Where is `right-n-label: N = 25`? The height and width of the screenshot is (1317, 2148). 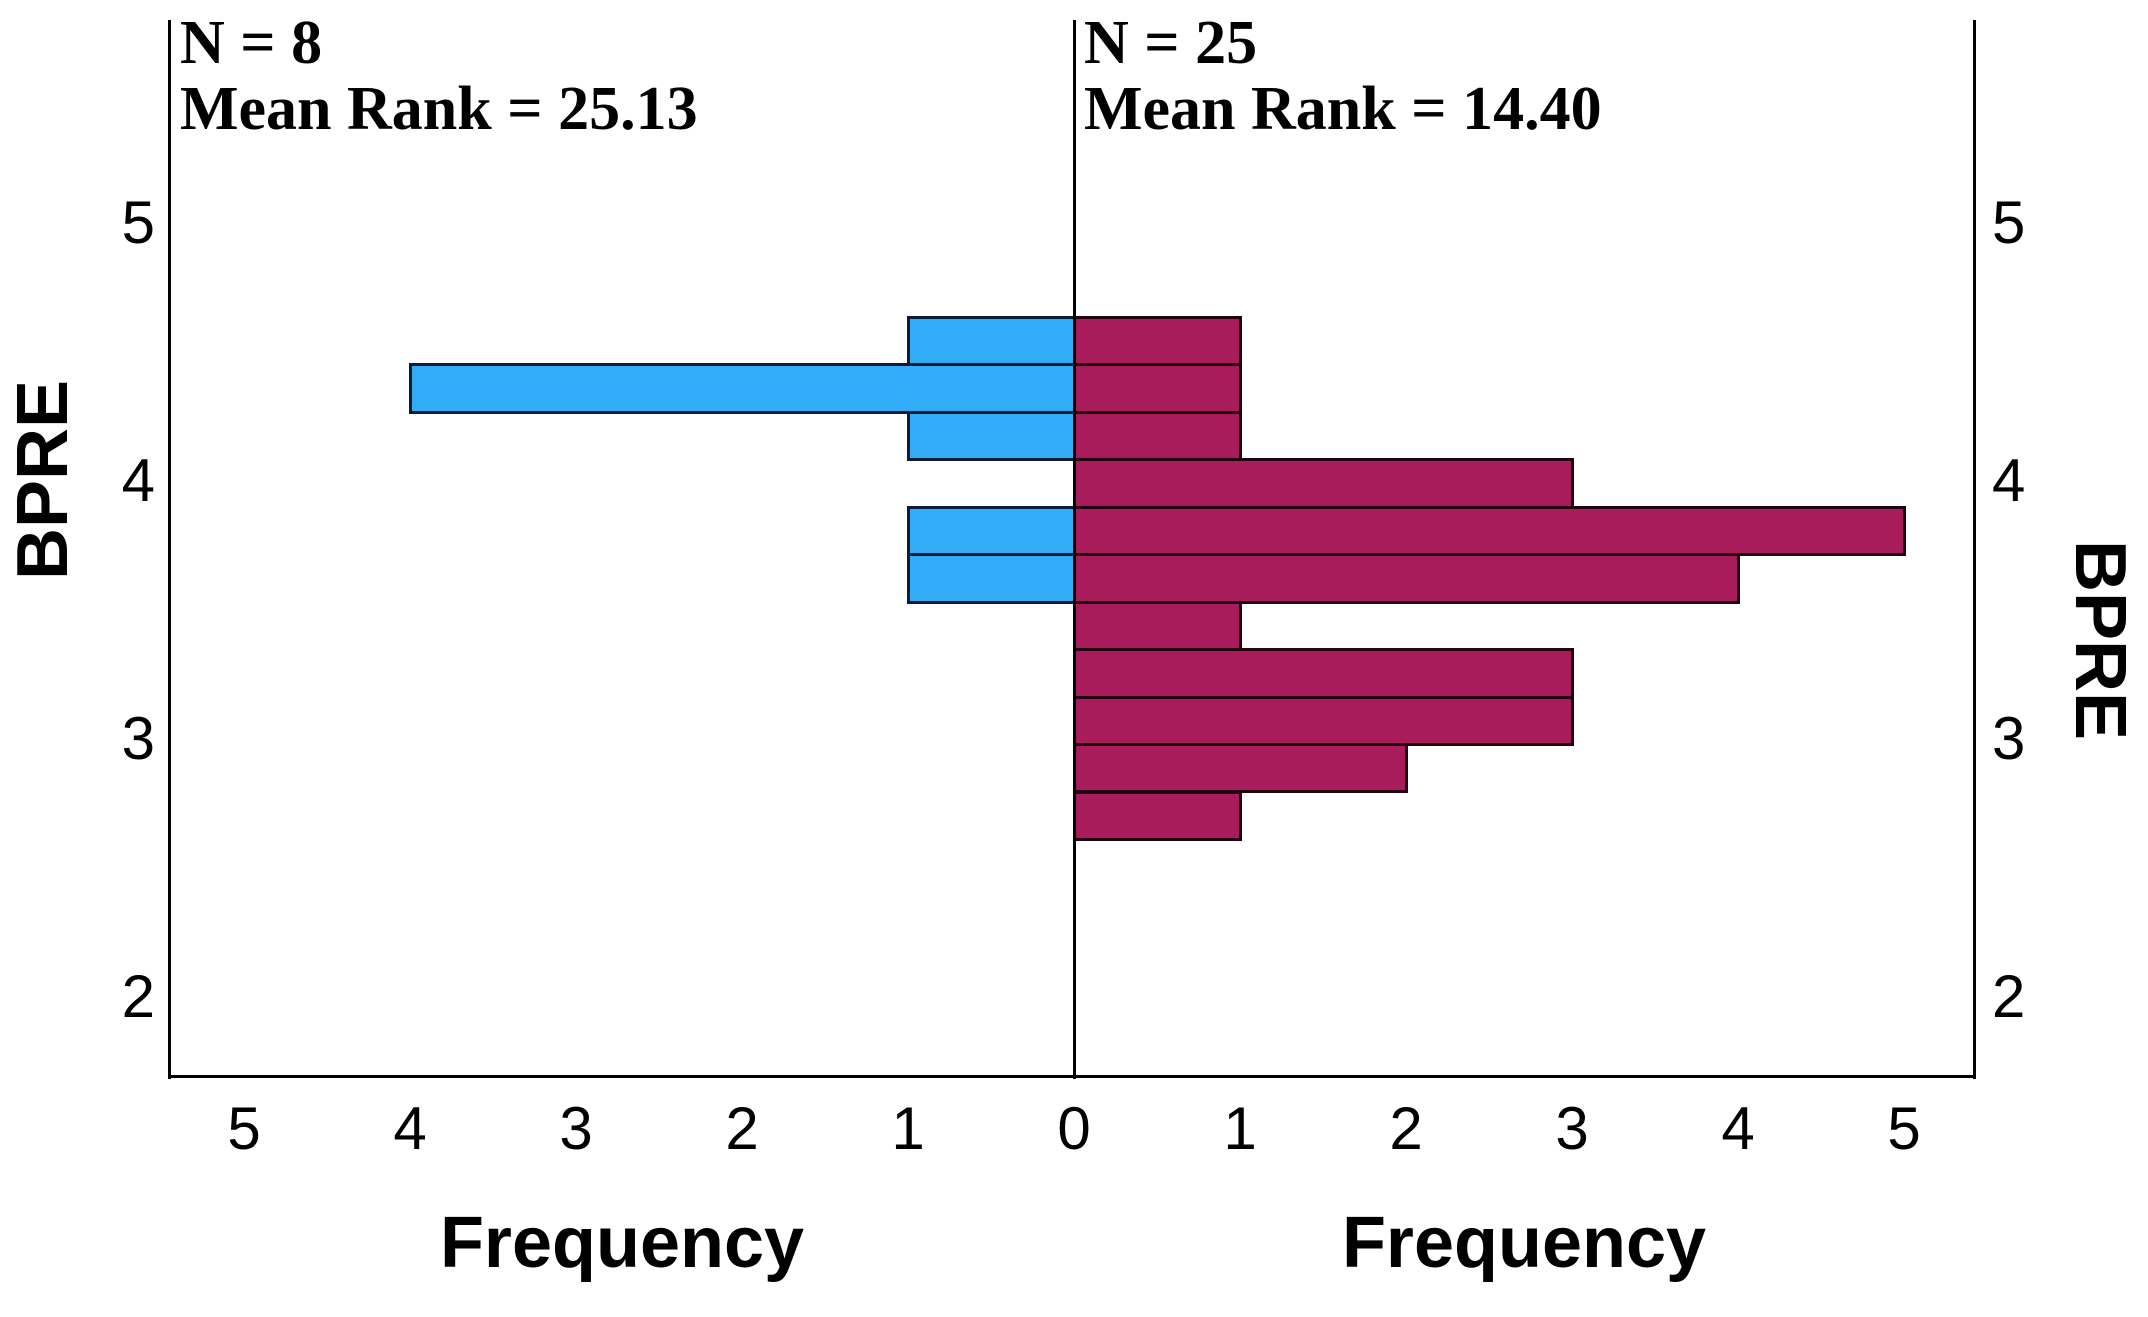
right-n-label: N = 25 is located at coordinates (1171, 43).